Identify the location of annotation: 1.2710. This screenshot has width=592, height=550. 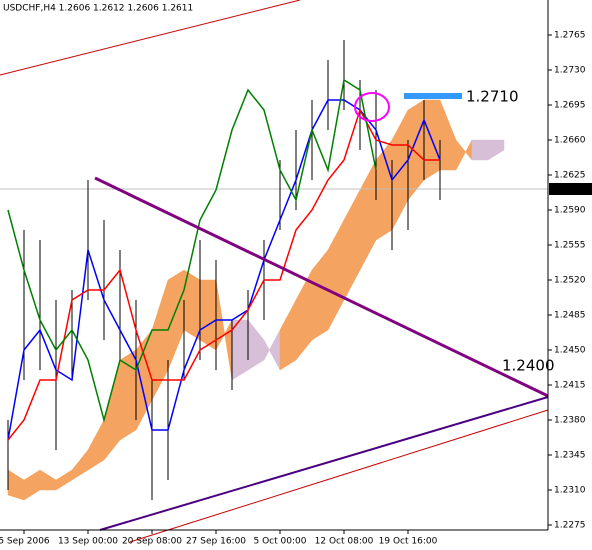
(492, 97).